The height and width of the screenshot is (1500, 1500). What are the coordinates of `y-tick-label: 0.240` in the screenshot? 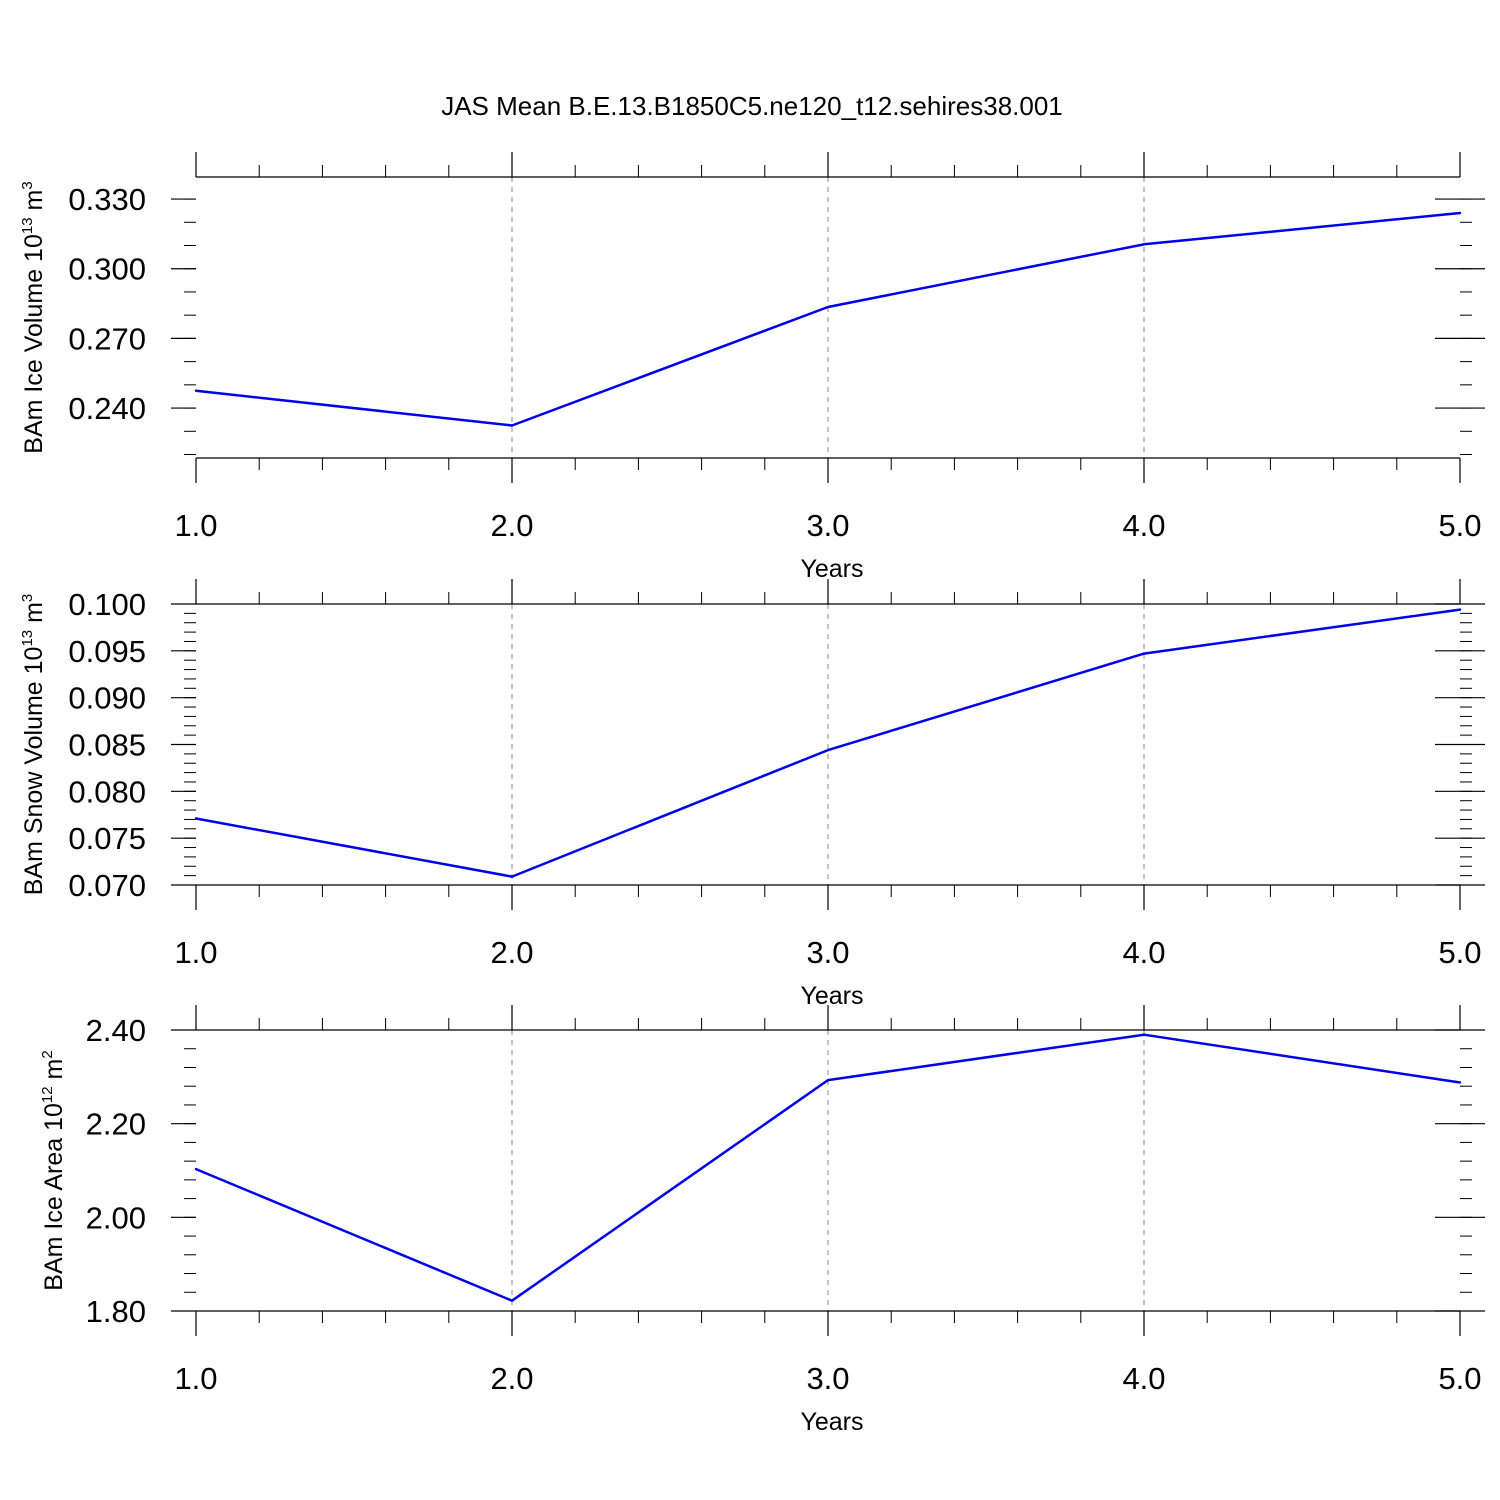 It's located at (107, 408).